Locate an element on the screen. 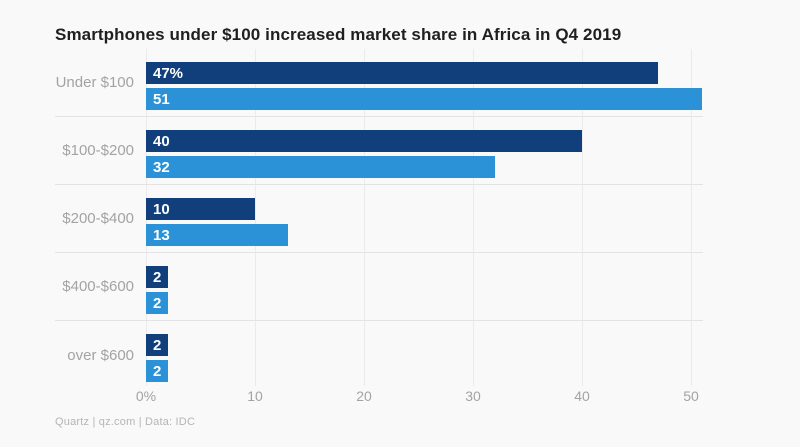  bar-value-label: 51 is located at coordinates (161, 99).